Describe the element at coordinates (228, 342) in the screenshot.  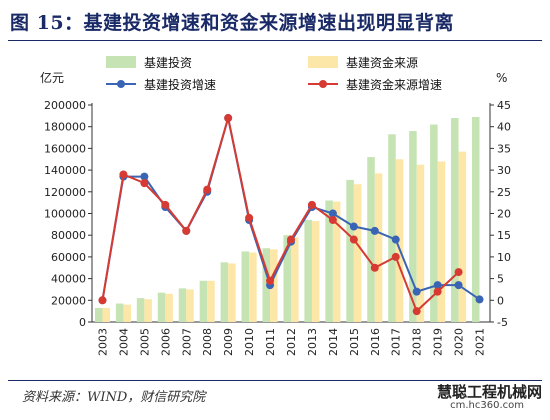
I see `x-tick-label: 2009` at that location.